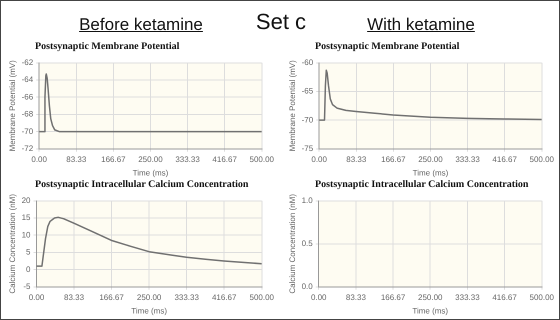  I want to click on text: Before ketamine, so click(141, 24).